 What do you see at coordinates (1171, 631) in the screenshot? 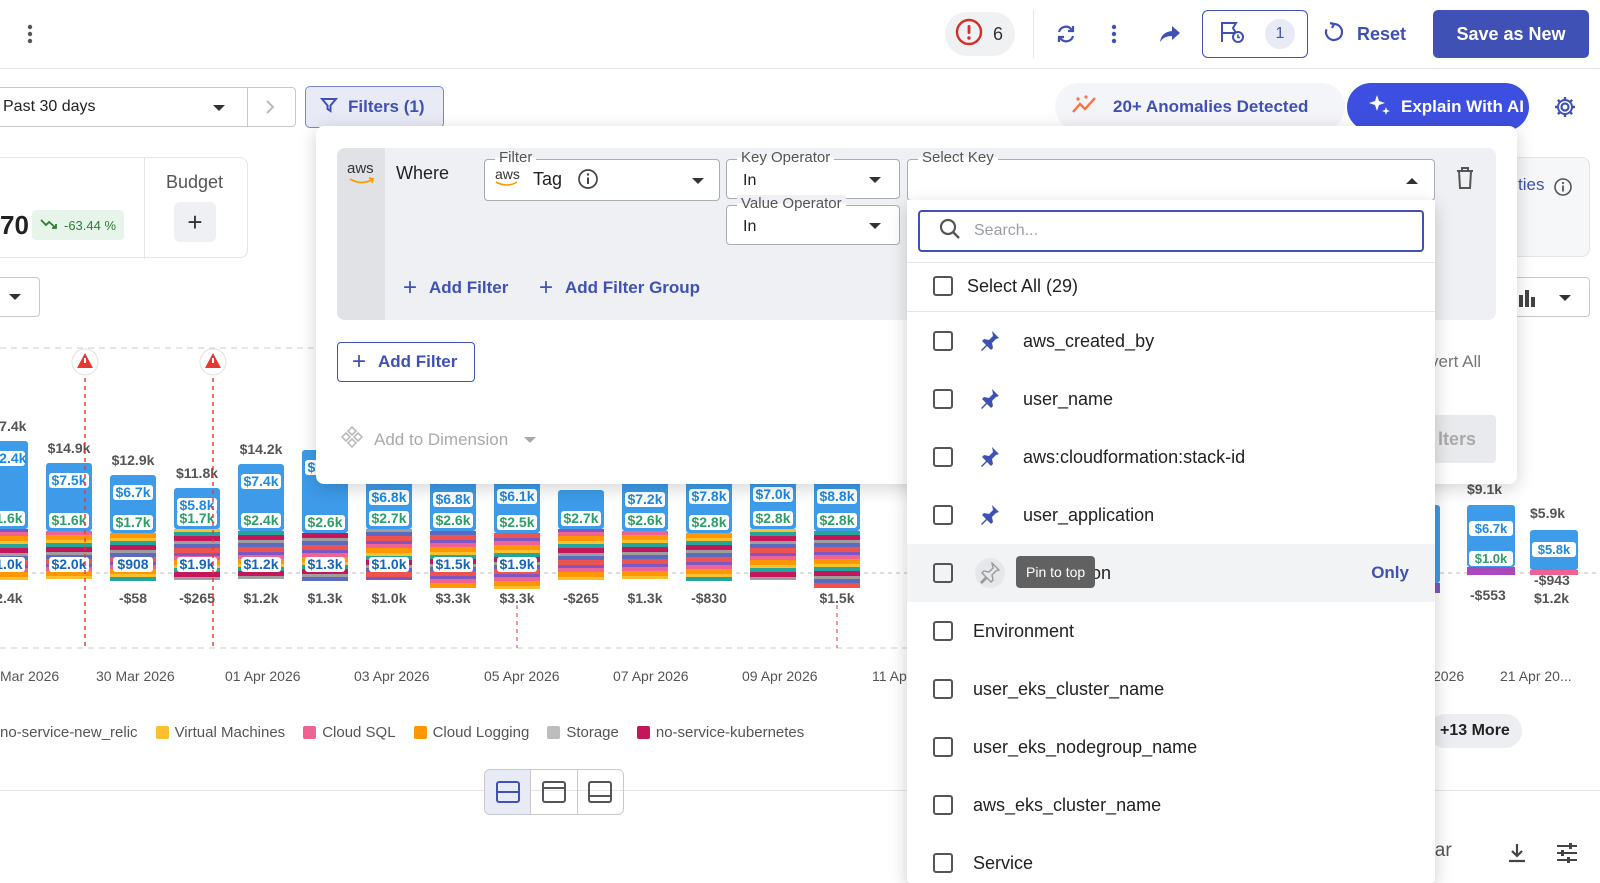
I see `key-option: Environment` at bounding box center [1171, 631].